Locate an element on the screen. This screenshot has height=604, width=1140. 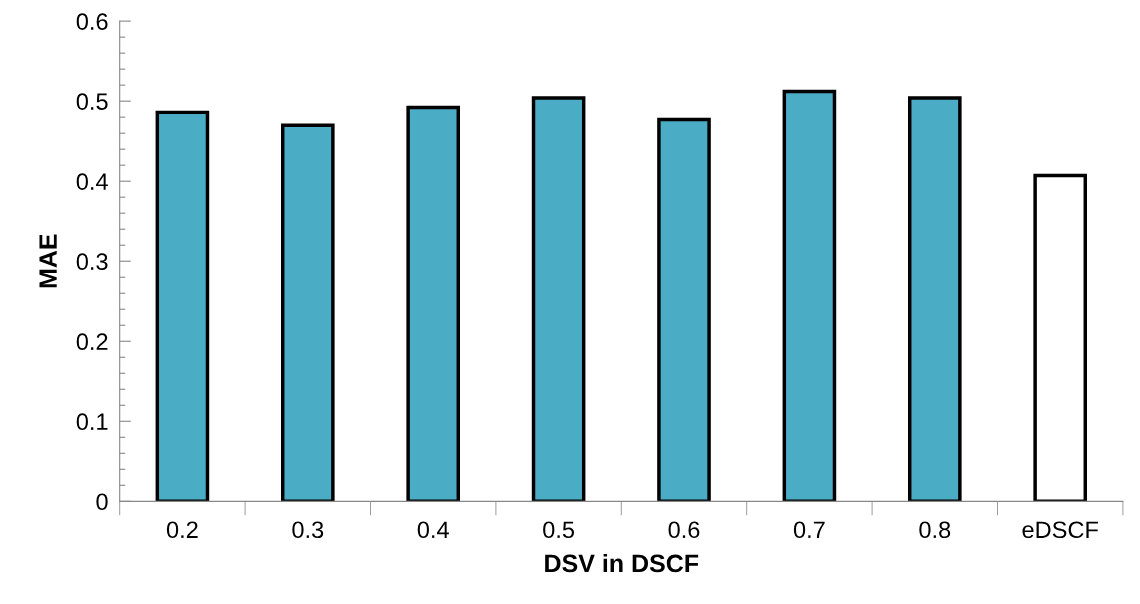
y-tick-label: 0.1 is located at coordinates (92, 422).